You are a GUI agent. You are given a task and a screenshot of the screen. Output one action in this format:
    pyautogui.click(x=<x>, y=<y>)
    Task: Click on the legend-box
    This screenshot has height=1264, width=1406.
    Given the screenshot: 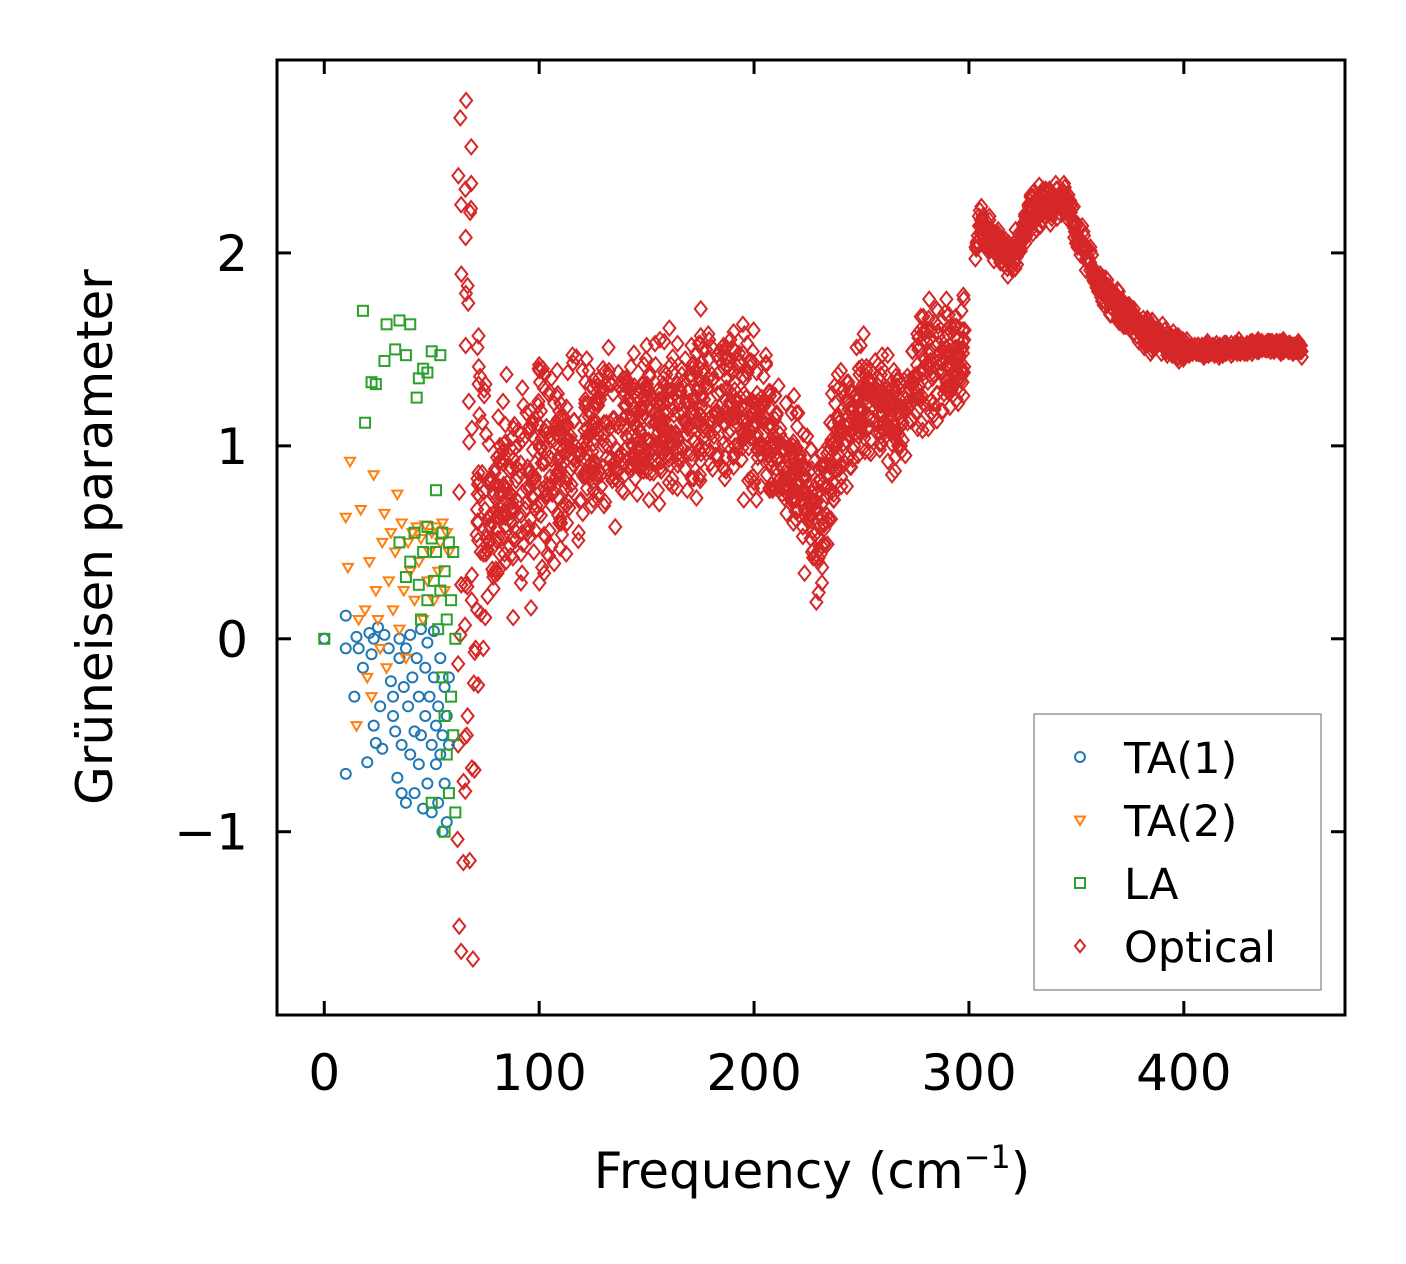 What is the action you would take?
    pyautogui.click(x=1177, y=852)
    